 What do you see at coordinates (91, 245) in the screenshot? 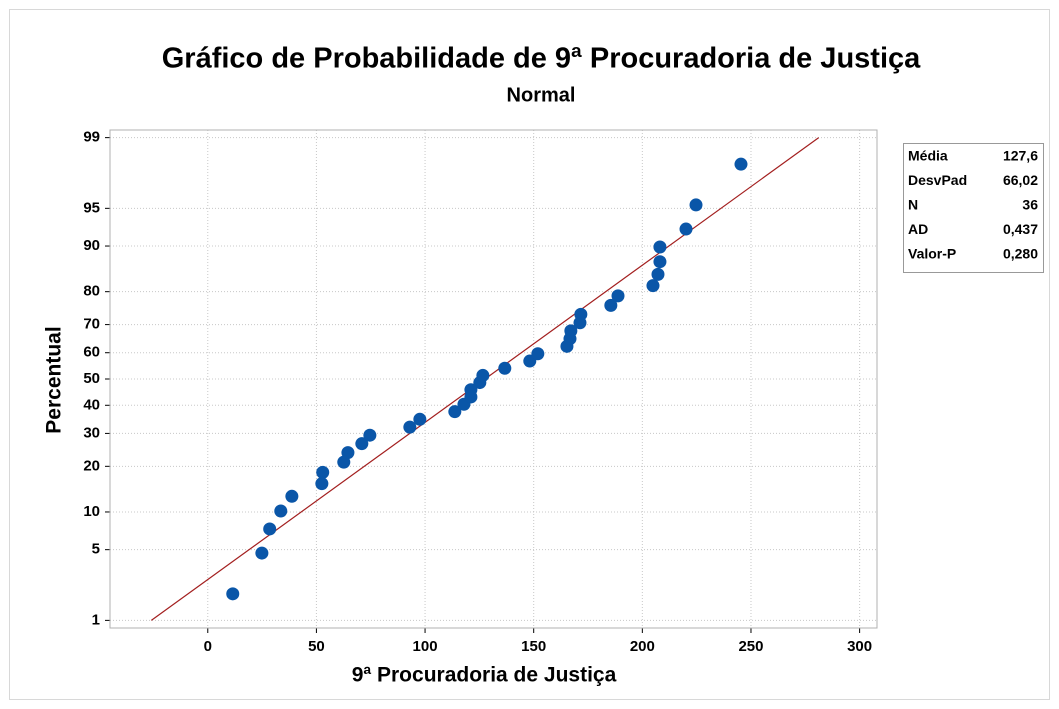
I see `y-tick-label: 90` at bounding box center [91, 245].